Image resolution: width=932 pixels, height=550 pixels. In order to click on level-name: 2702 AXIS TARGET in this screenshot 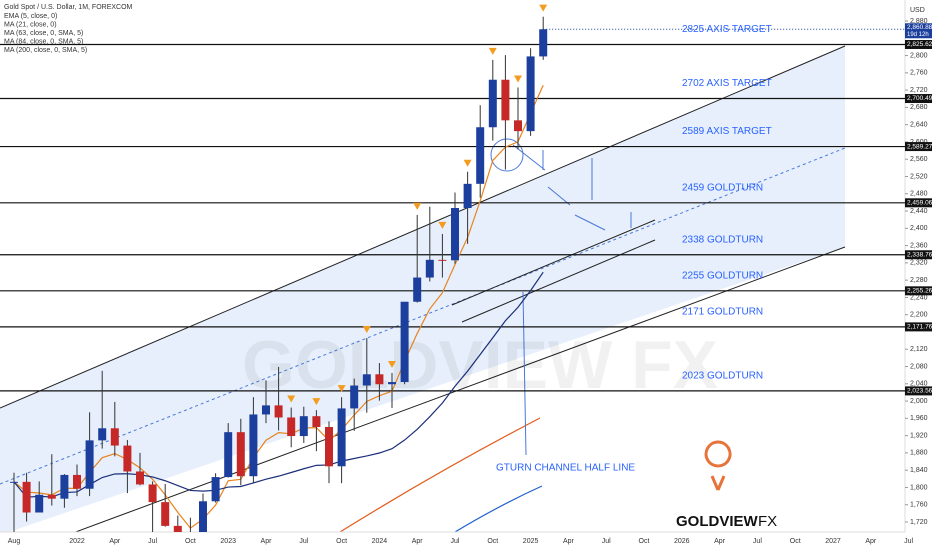, I will do `click(727, 83)`.